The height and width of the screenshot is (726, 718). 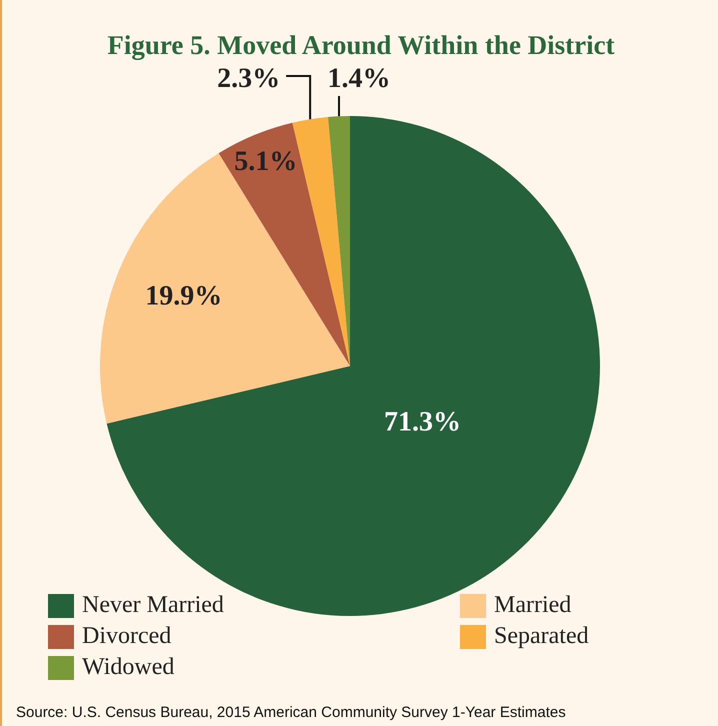 What do you see at coordinates (361, 45) in the screenshot?
I see `chart-title: Figure 5. Moved Around Within the District` at bounding box center [361, 45].